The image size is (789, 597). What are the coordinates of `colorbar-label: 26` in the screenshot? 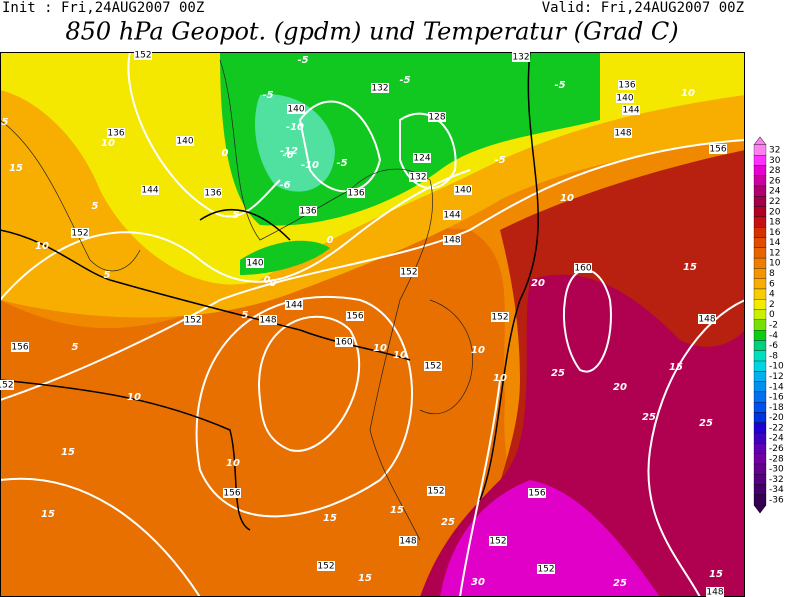 It's located at (775, 181).